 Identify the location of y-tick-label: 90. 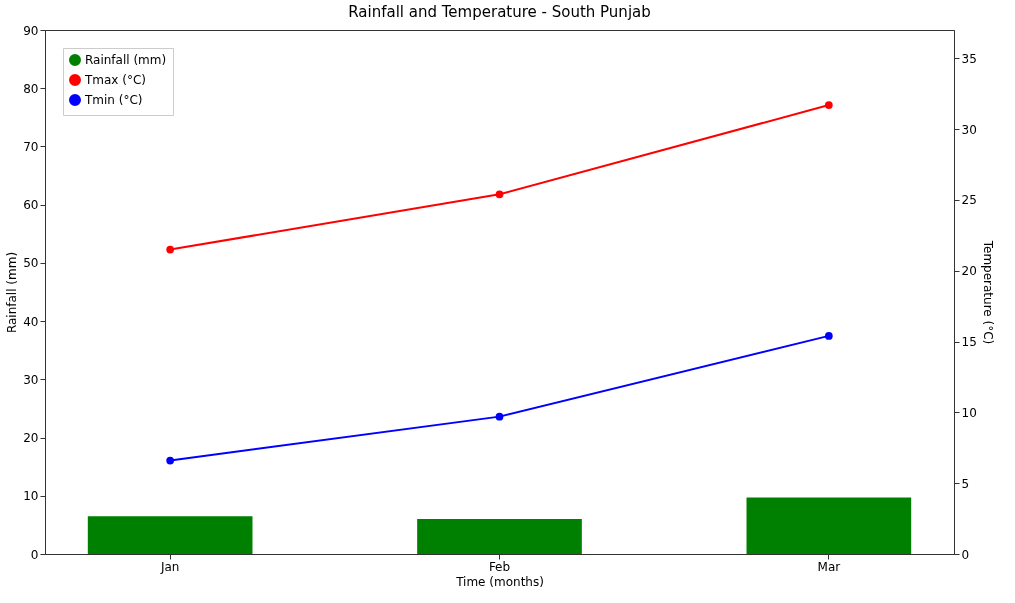
(31, 30).